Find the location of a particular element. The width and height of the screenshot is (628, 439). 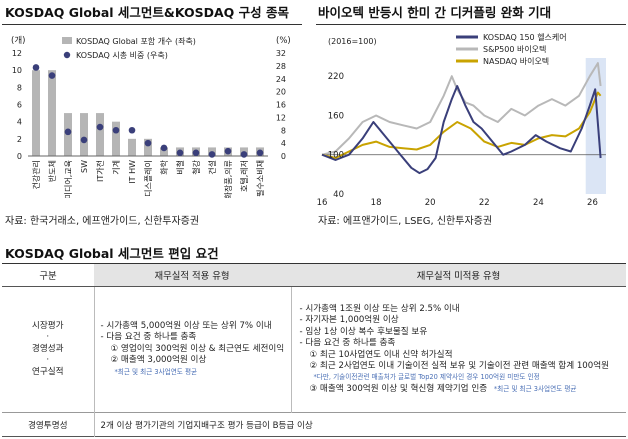

y-tick-label-left: 12 is located at coordinates (17, 53).